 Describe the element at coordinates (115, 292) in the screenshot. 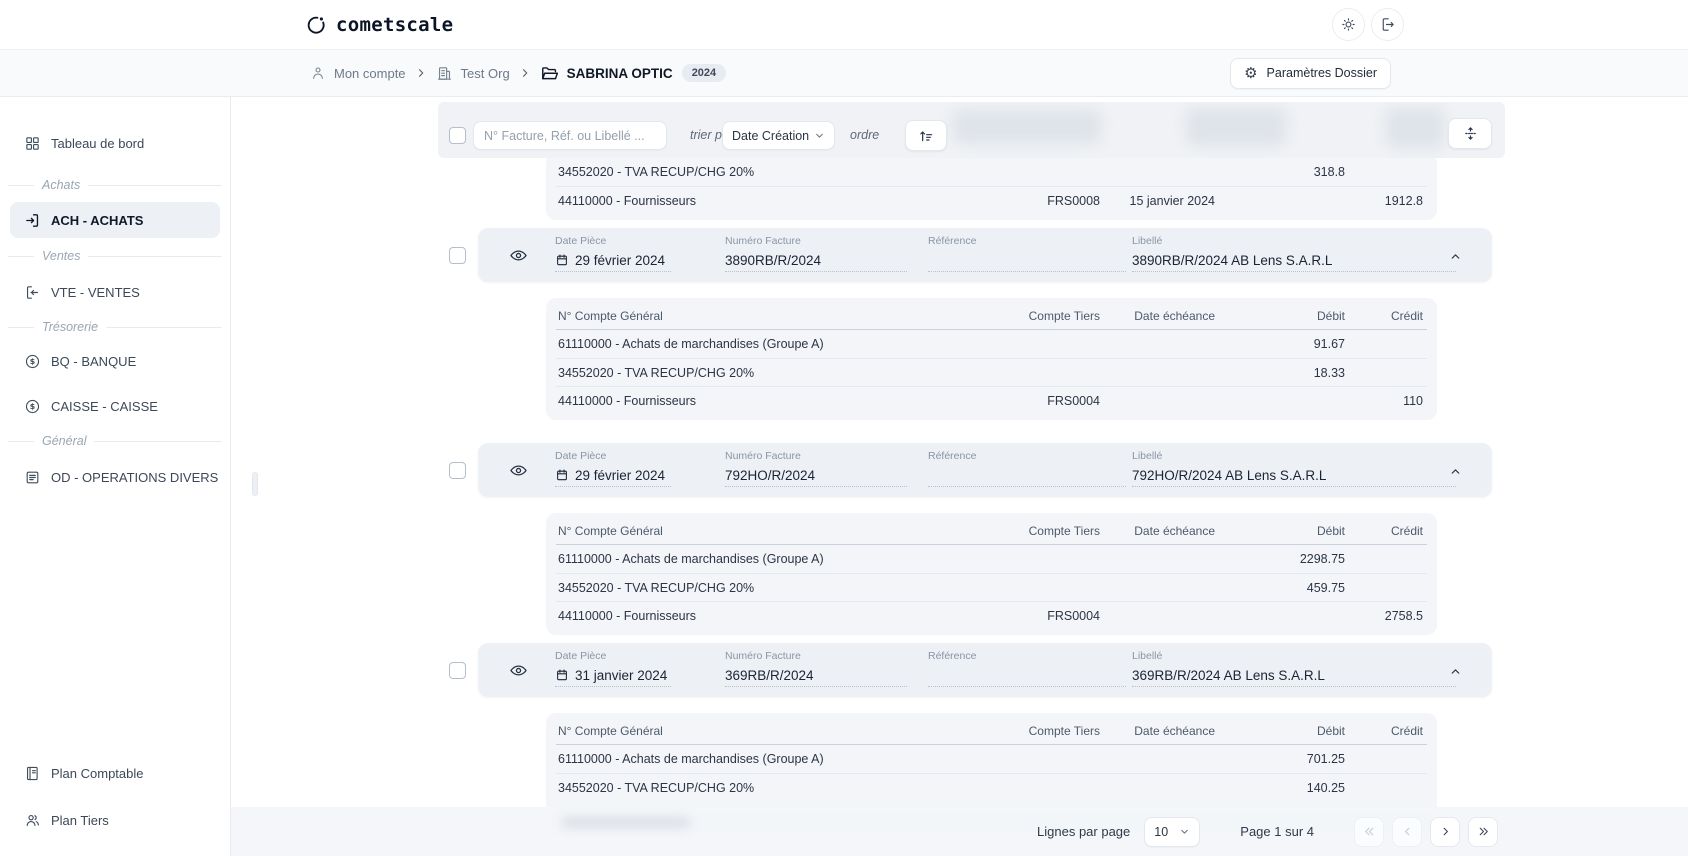

I see `sidebar-item-vte-ventes: VTE - VENTES` at that location.